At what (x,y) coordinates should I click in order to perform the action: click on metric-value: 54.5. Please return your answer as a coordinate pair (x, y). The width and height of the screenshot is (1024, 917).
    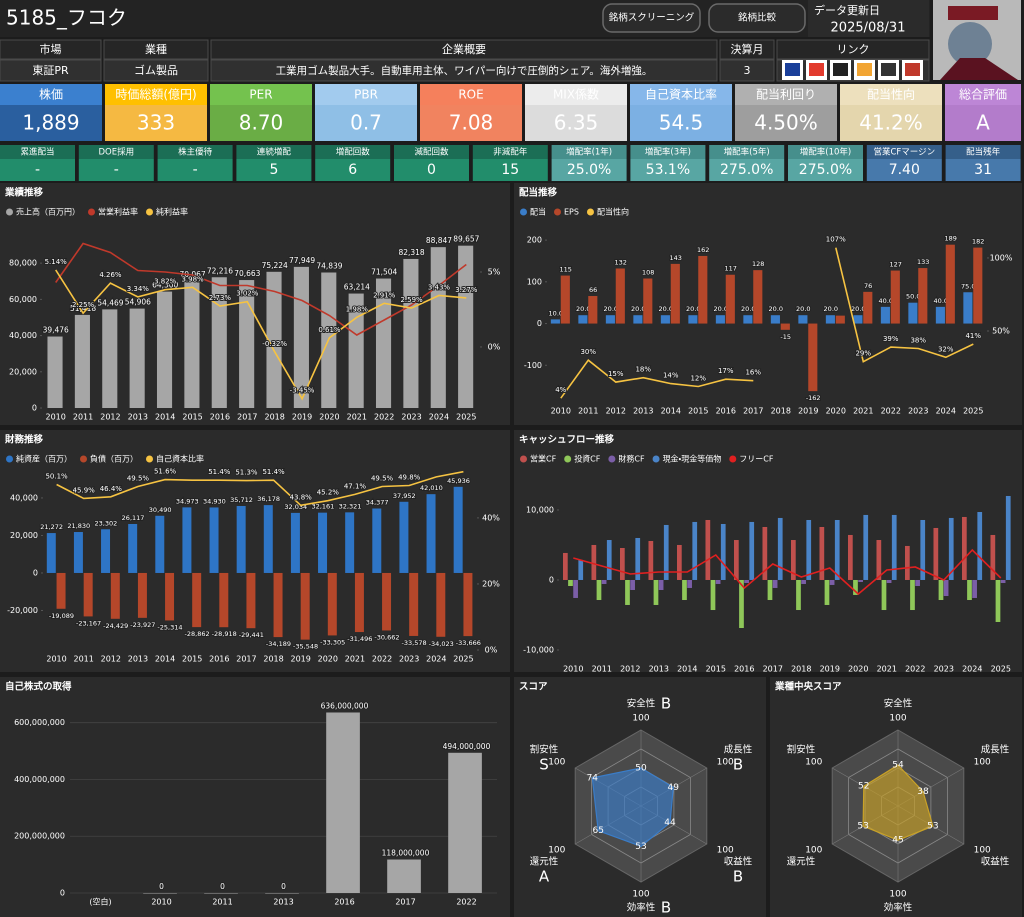
    Looking at the image, I should click on (681, 123).